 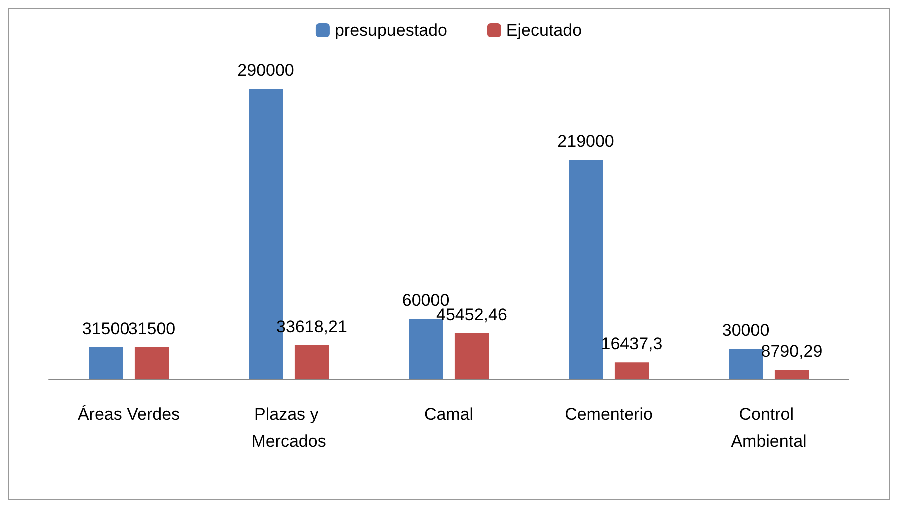 What do you see at coordinates (792, 352) in the screenshot?
I see `data-label: 8790,29` at bounding box center [792, 352].